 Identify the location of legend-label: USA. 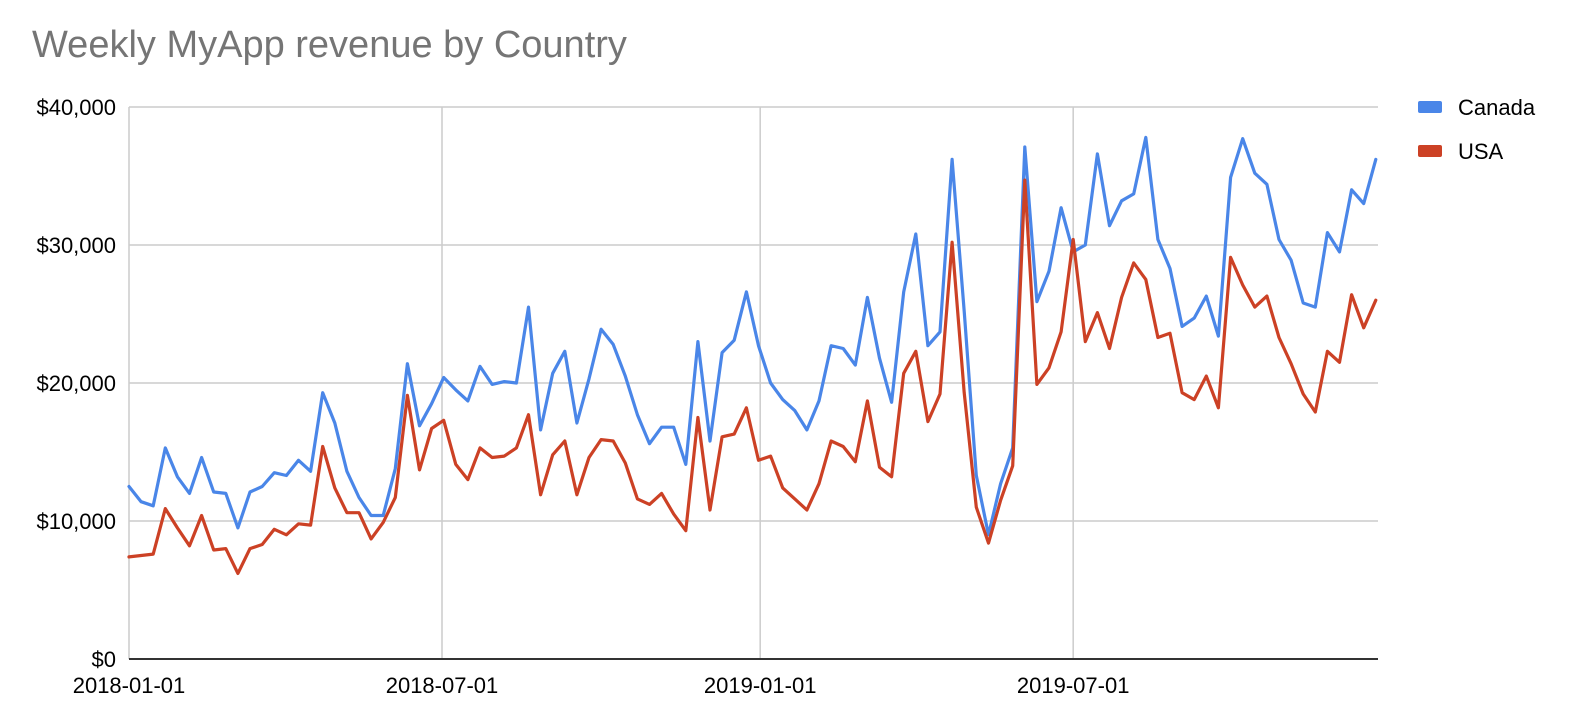
(1481, 151).